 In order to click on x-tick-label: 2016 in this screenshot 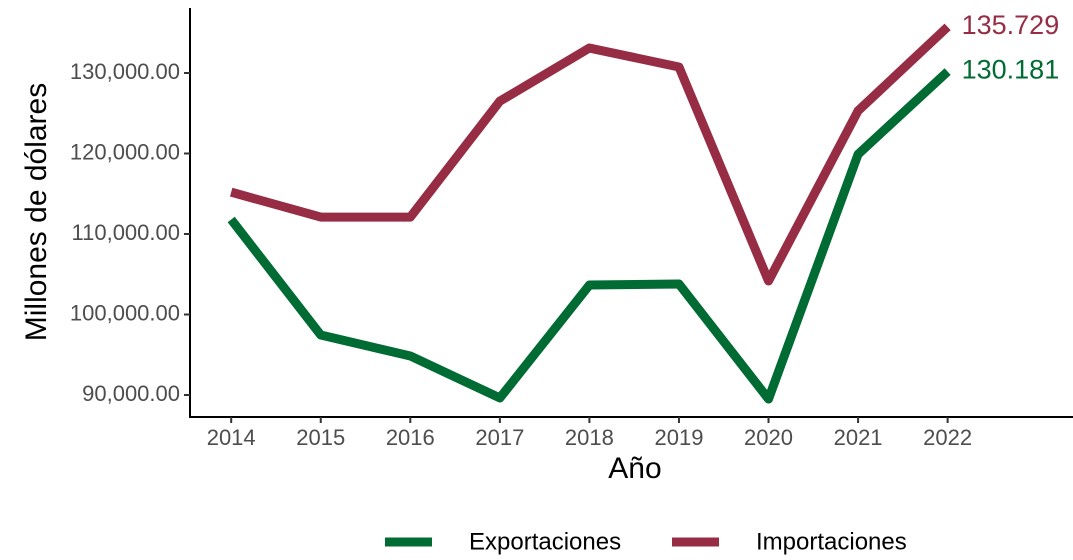, I will do `click(410, 437)`.